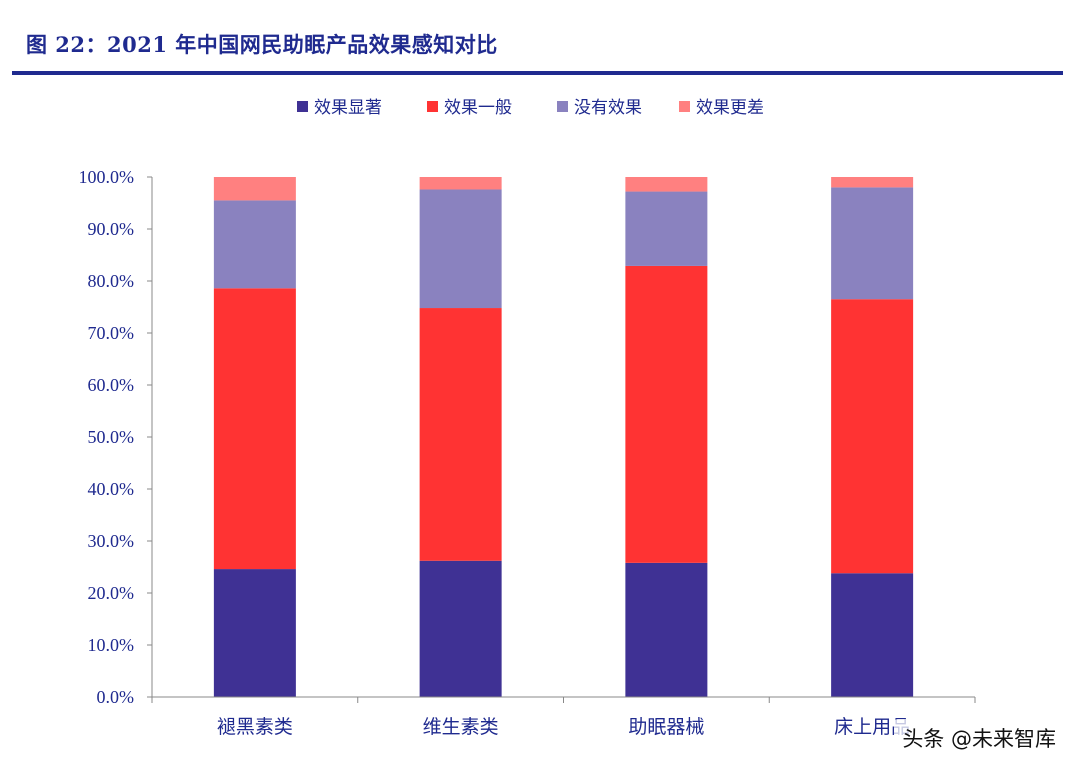 The image size is (1083, 775). What do you see at coordinates (111, 333) in the screenshot?
I see `y-tick-label: 70.0%` at bounding box center [111, 333].